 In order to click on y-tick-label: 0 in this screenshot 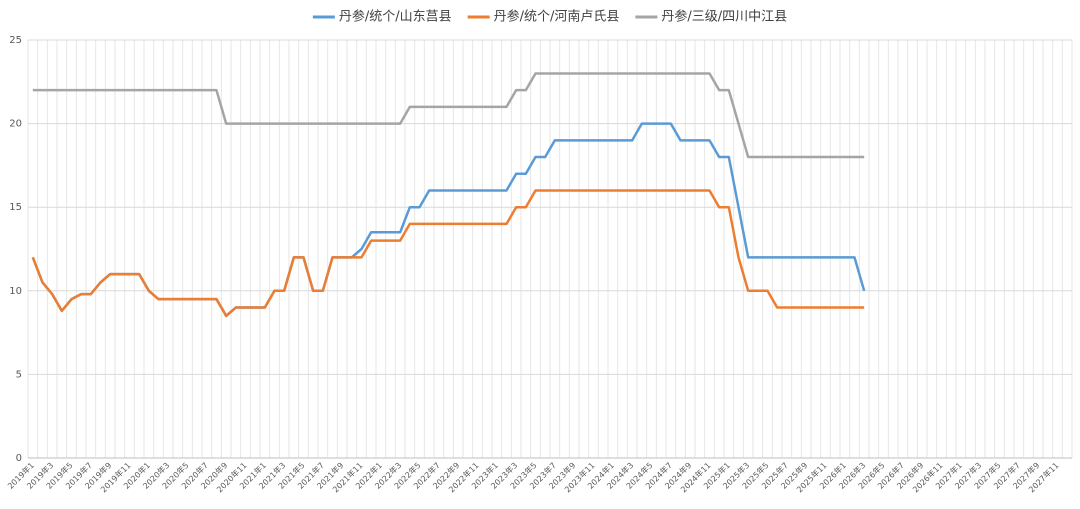, I will do `click(19, 458)`.